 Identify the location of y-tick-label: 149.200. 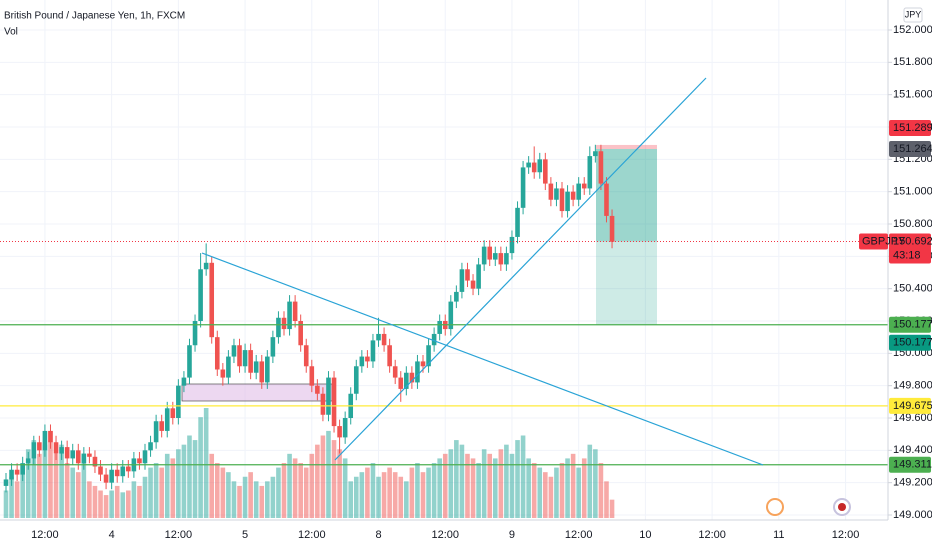
(912, 483).